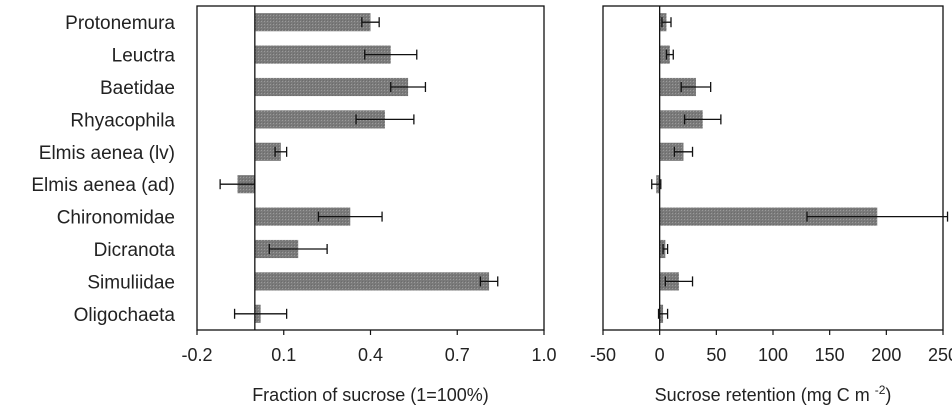 The image size is (952, 409). Describe the element at coordinates (122, 120) in the screenshot. I see `category-label: Rhyacophila` at that location.